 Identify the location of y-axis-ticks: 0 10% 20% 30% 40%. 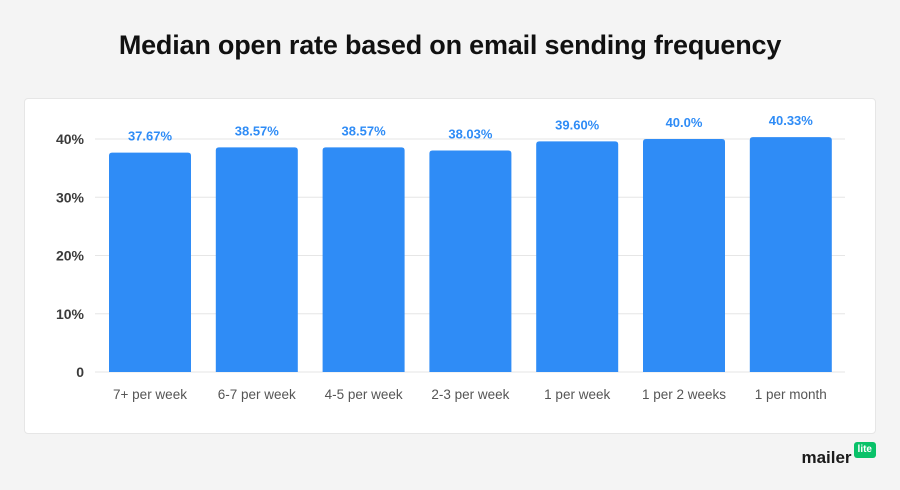
(70, 255).